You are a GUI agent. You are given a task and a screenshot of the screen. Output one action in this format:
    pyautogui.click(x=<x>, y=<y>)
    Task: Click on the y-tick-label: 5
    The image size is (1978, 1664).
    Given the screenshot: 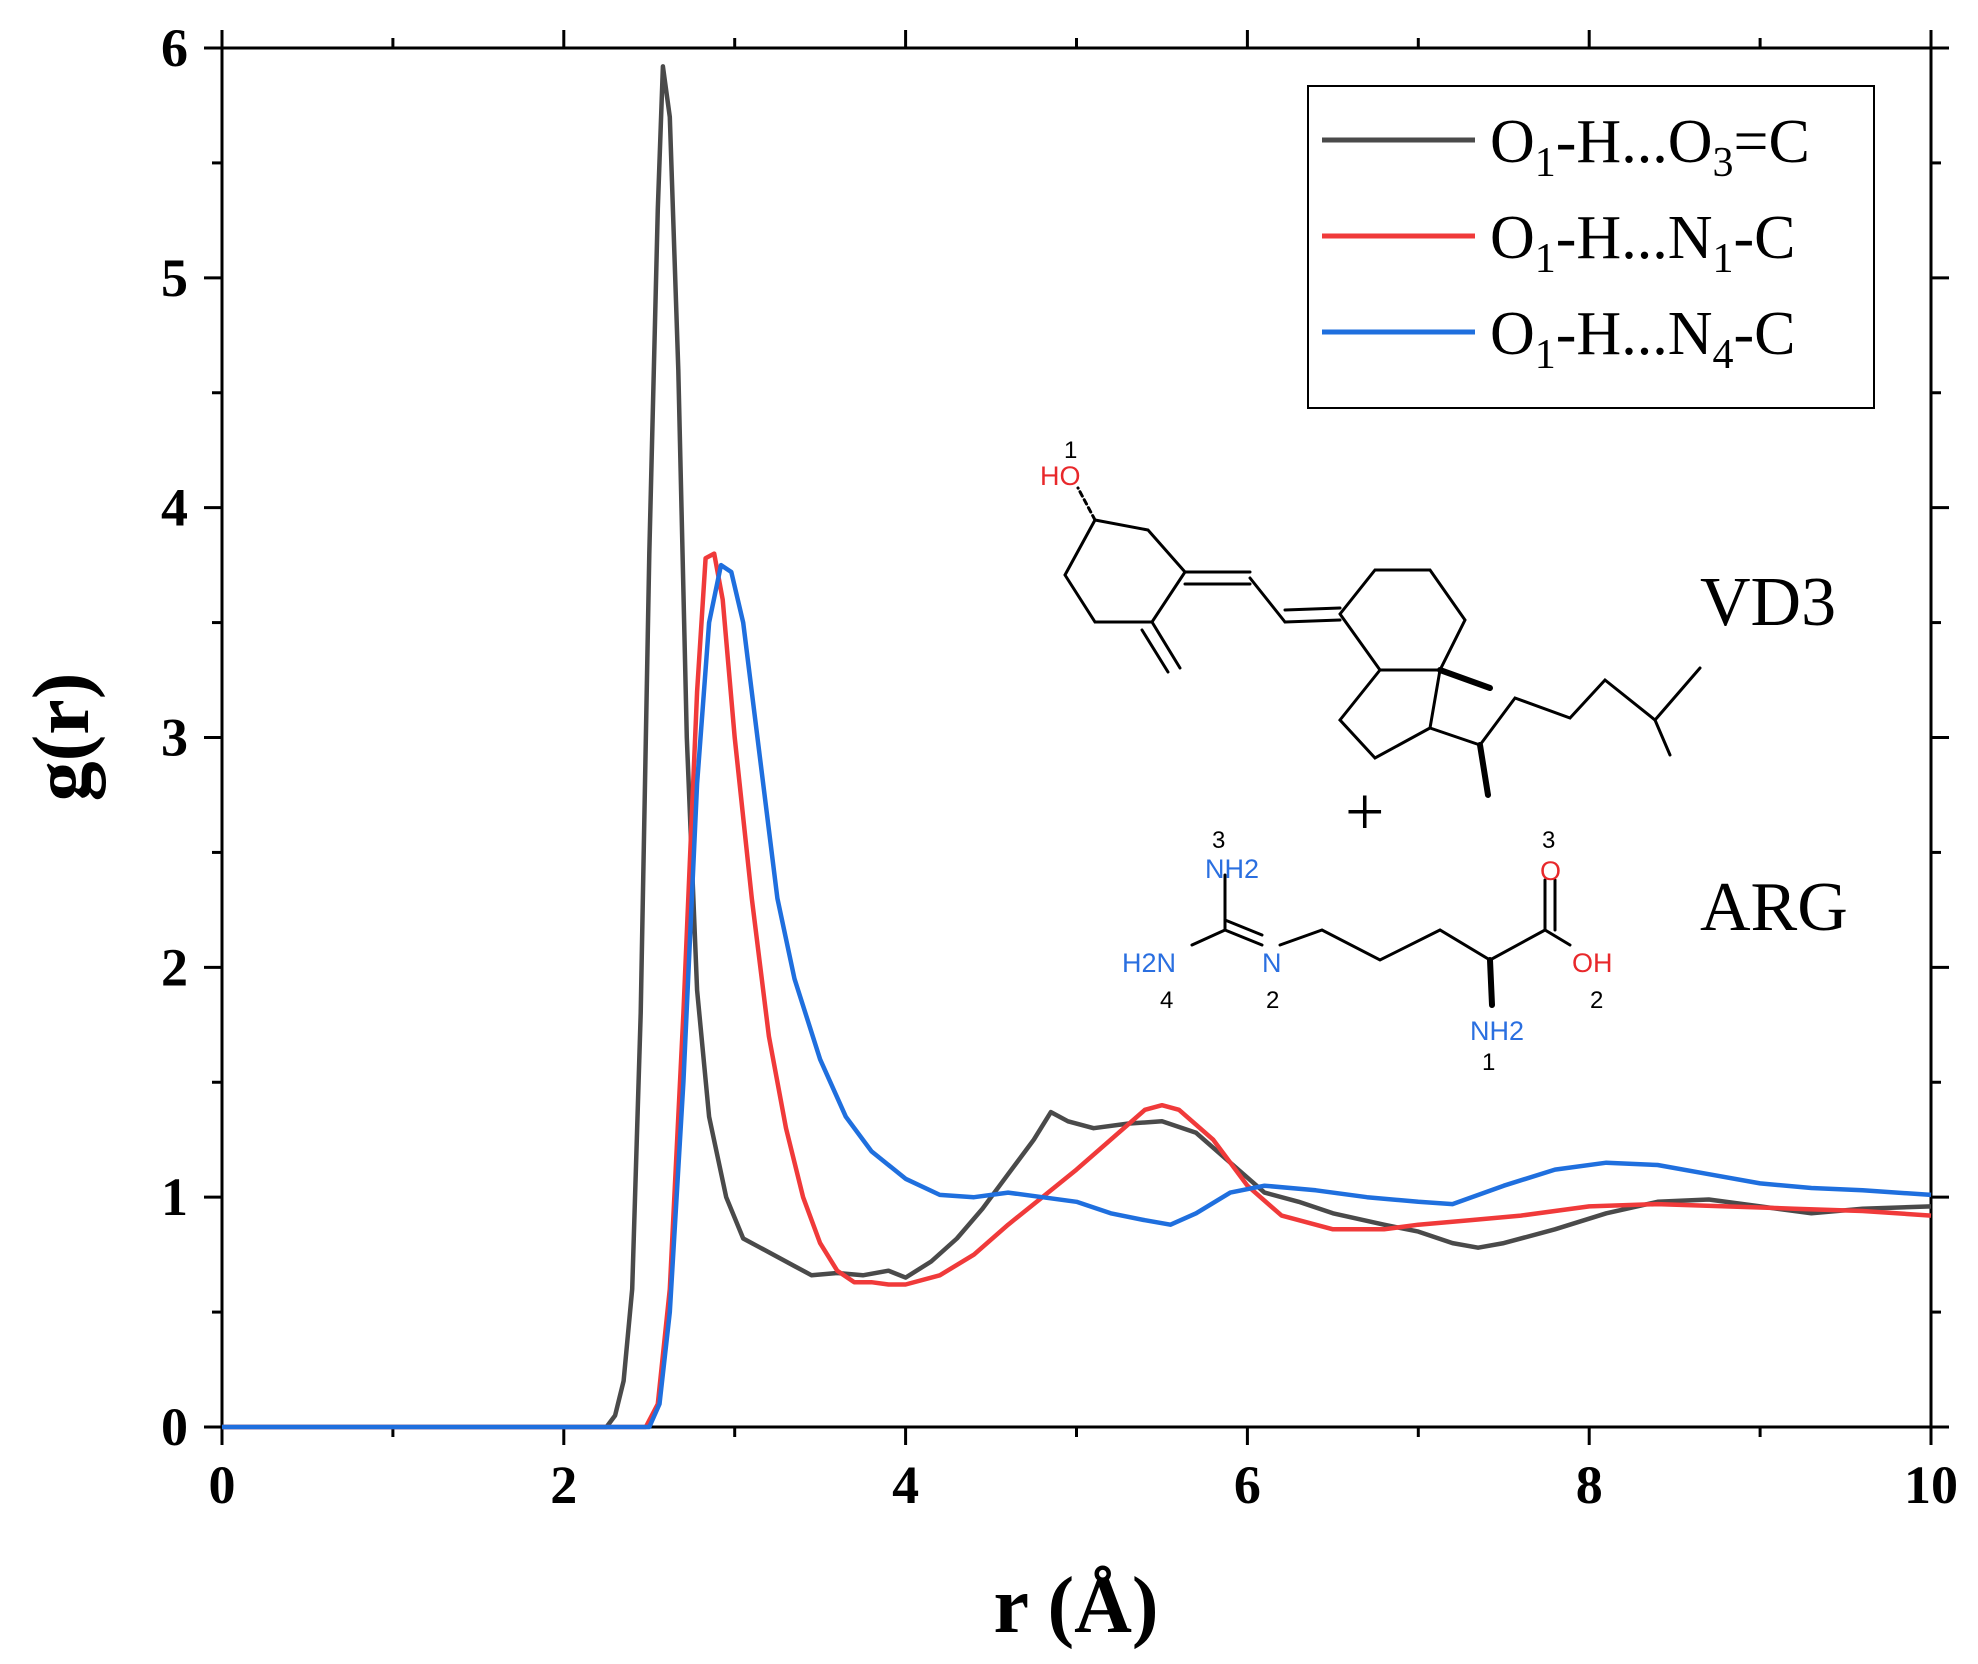 What is the action you would take?
    pyautogui.click(x=174, y=278)
    